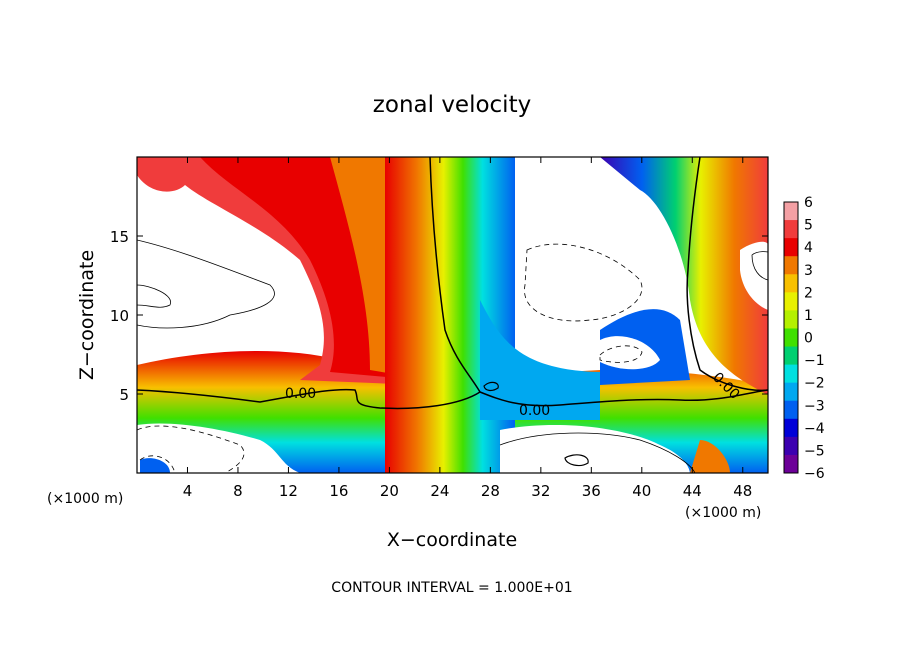 This screenshot has width=904, height=654. Describe the element at coordinates (641, 491) in the screenshot. I see `x-tick-label: 40` at that location.